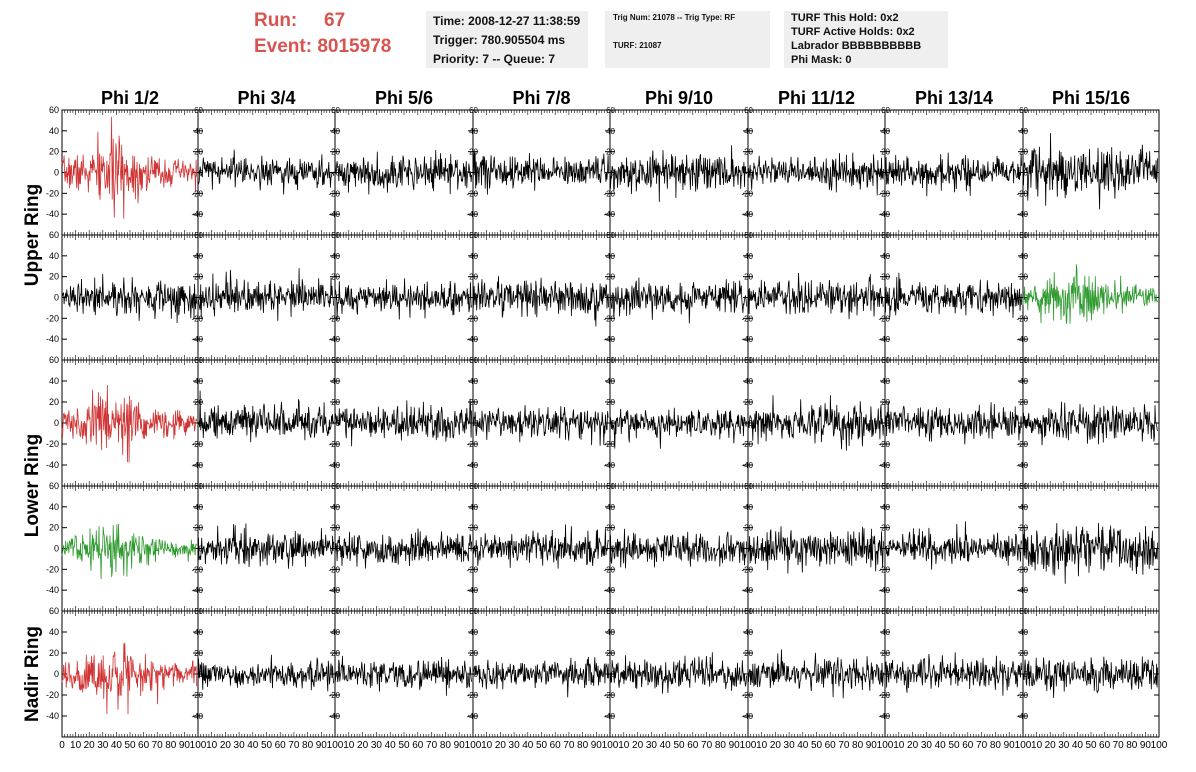 The image size is (1196, 772). What do you see at coordinates (354, 46) in the screenshot?
I see `event-value: 8015978` at bounding box center [354, 46].